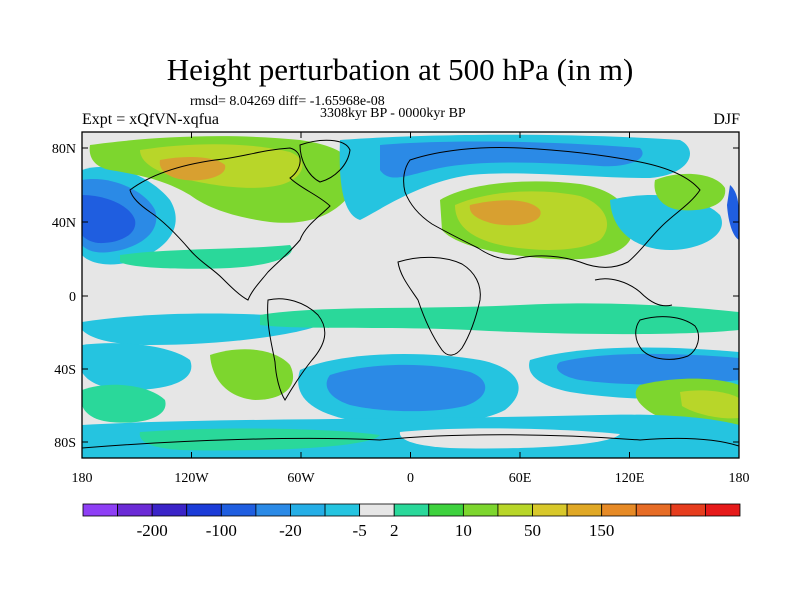 This screenshot has width=800, height=600. I want to click on lon-tick-label: 60E, so click(520, 478).